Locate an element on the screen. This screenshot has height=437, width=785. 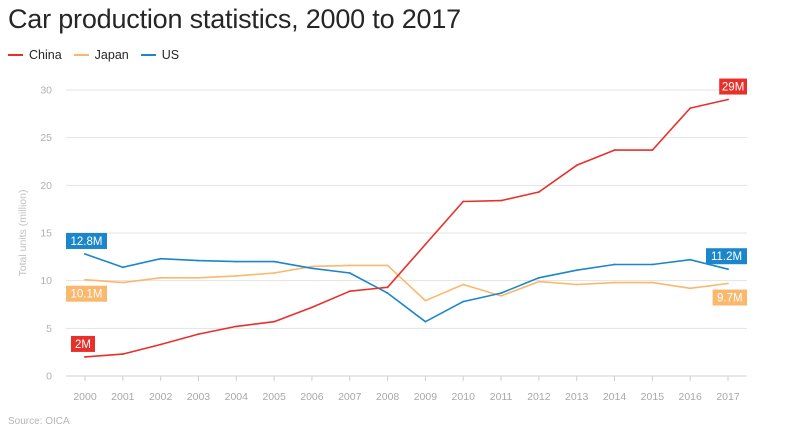
series-japan is located at coordinates (406, 283).